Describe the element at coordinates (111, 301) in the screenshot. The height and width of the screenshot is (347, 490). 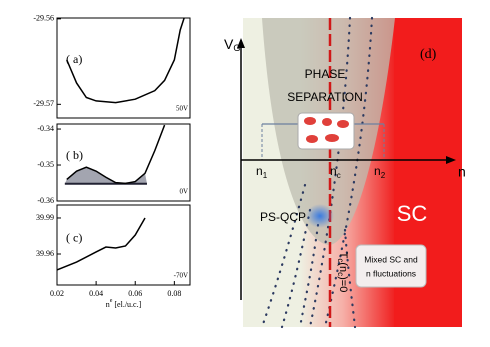
I see `xlabel-sup: e` at that location.